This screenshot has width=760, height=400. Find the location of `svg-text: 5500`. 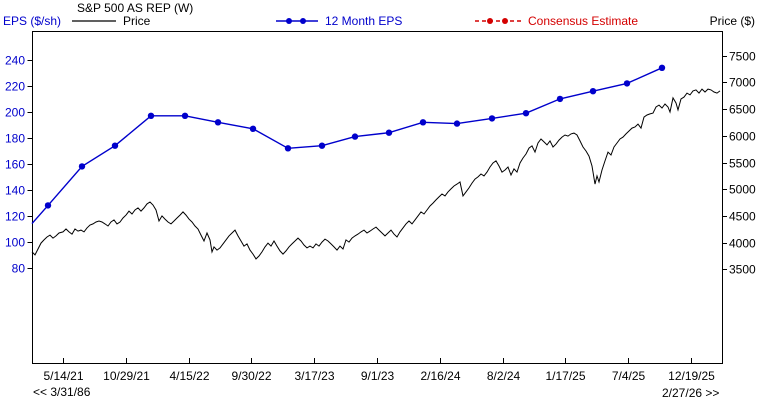

svg-text: 5500 is located at coordinates (742, 164).